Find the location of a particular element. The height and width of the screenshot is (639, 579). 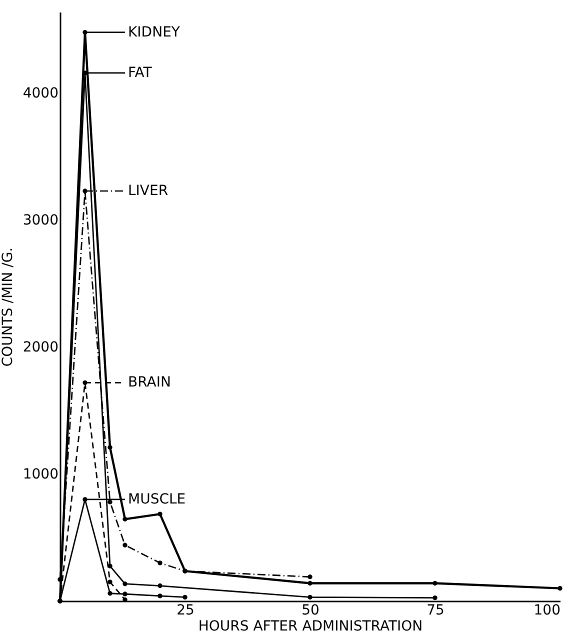

legend-label: LIVER is located at coordinates (148, 190).